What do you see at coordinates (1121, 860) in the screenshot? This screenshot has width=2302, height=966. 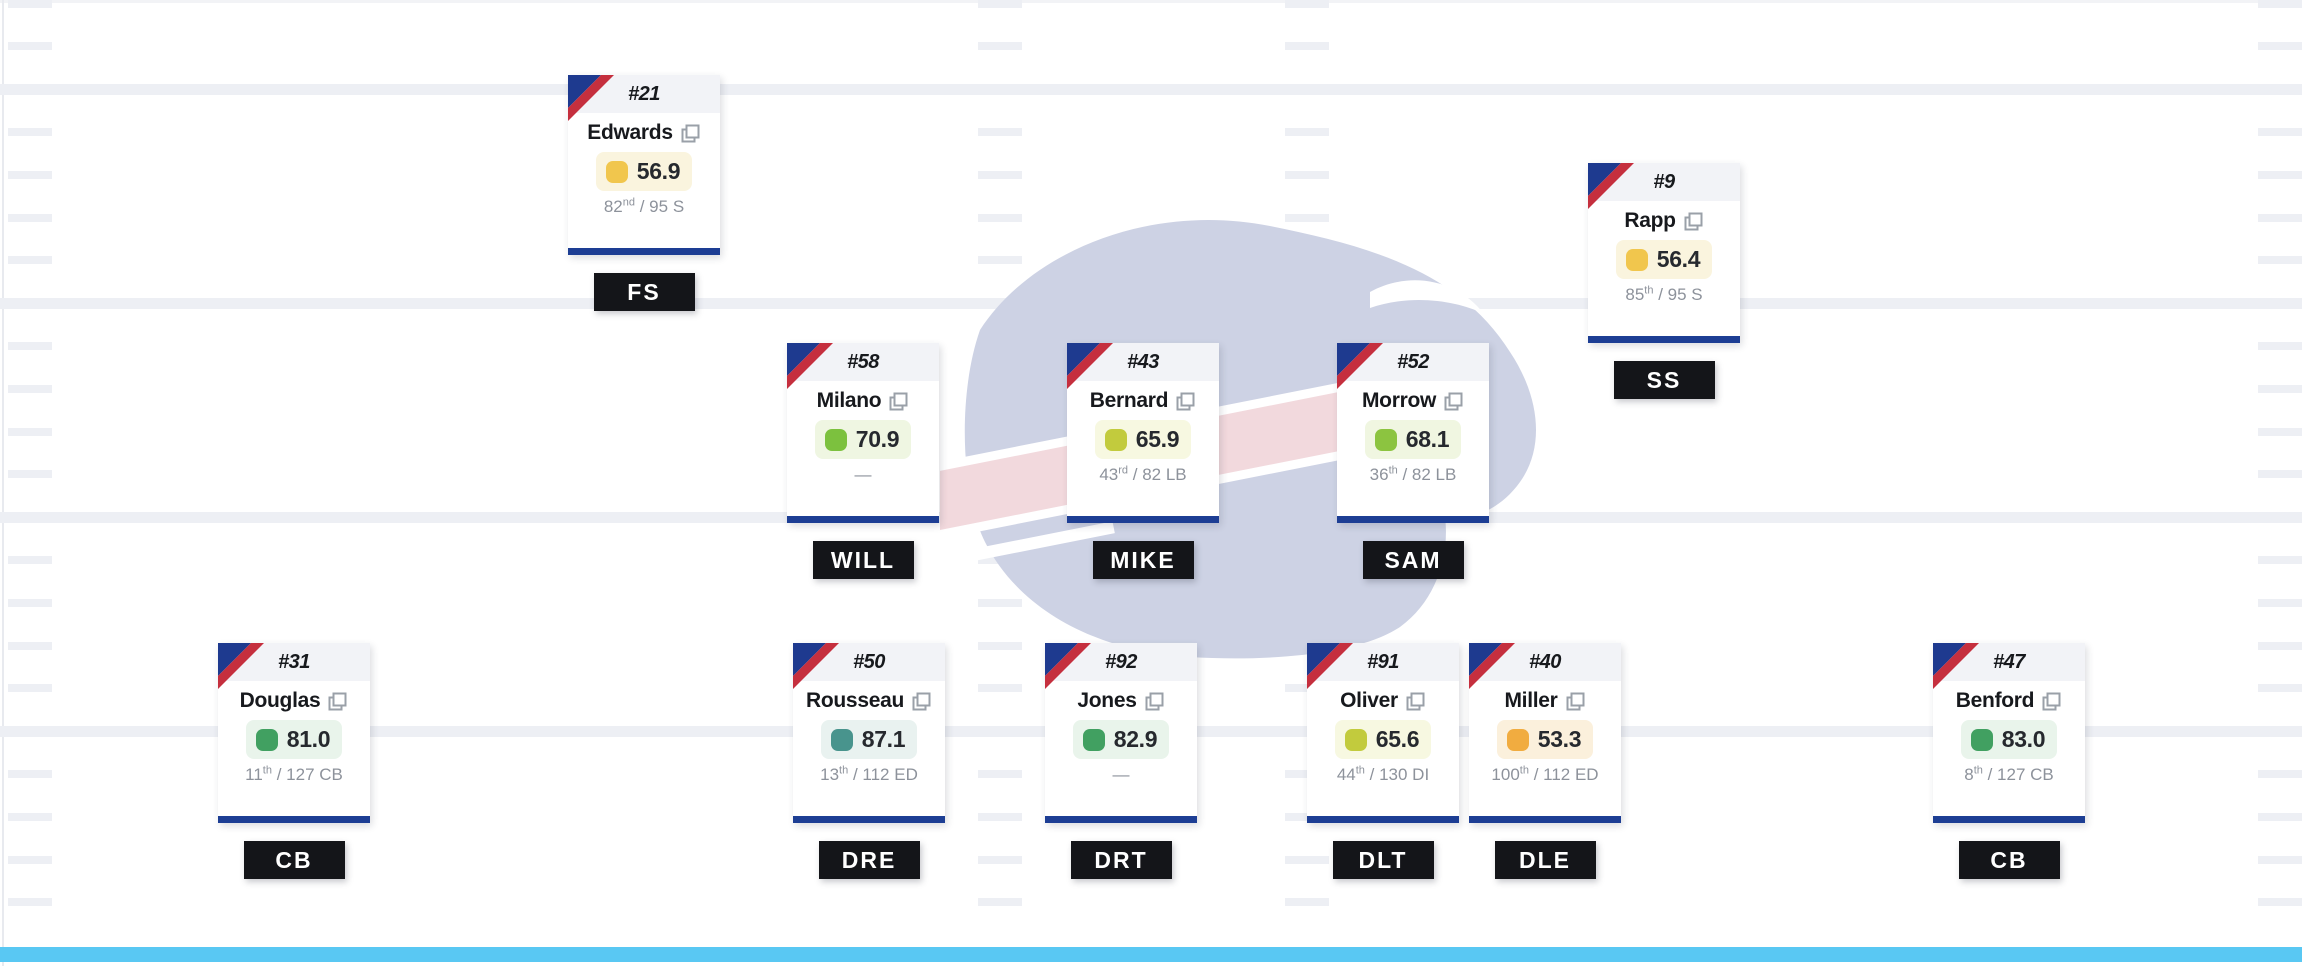 I see `position-label: DRT` at bounding box center [1121, 860].